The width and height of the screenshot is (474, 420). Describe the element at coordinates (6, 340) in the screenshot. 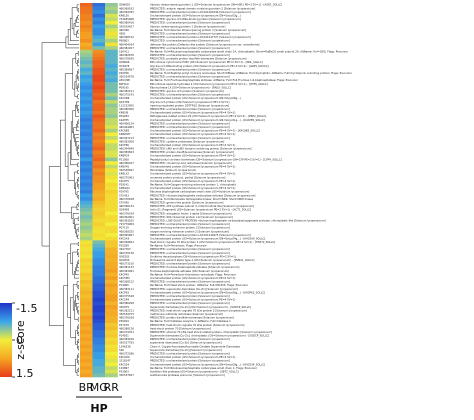

I see `color-scale` at that location.